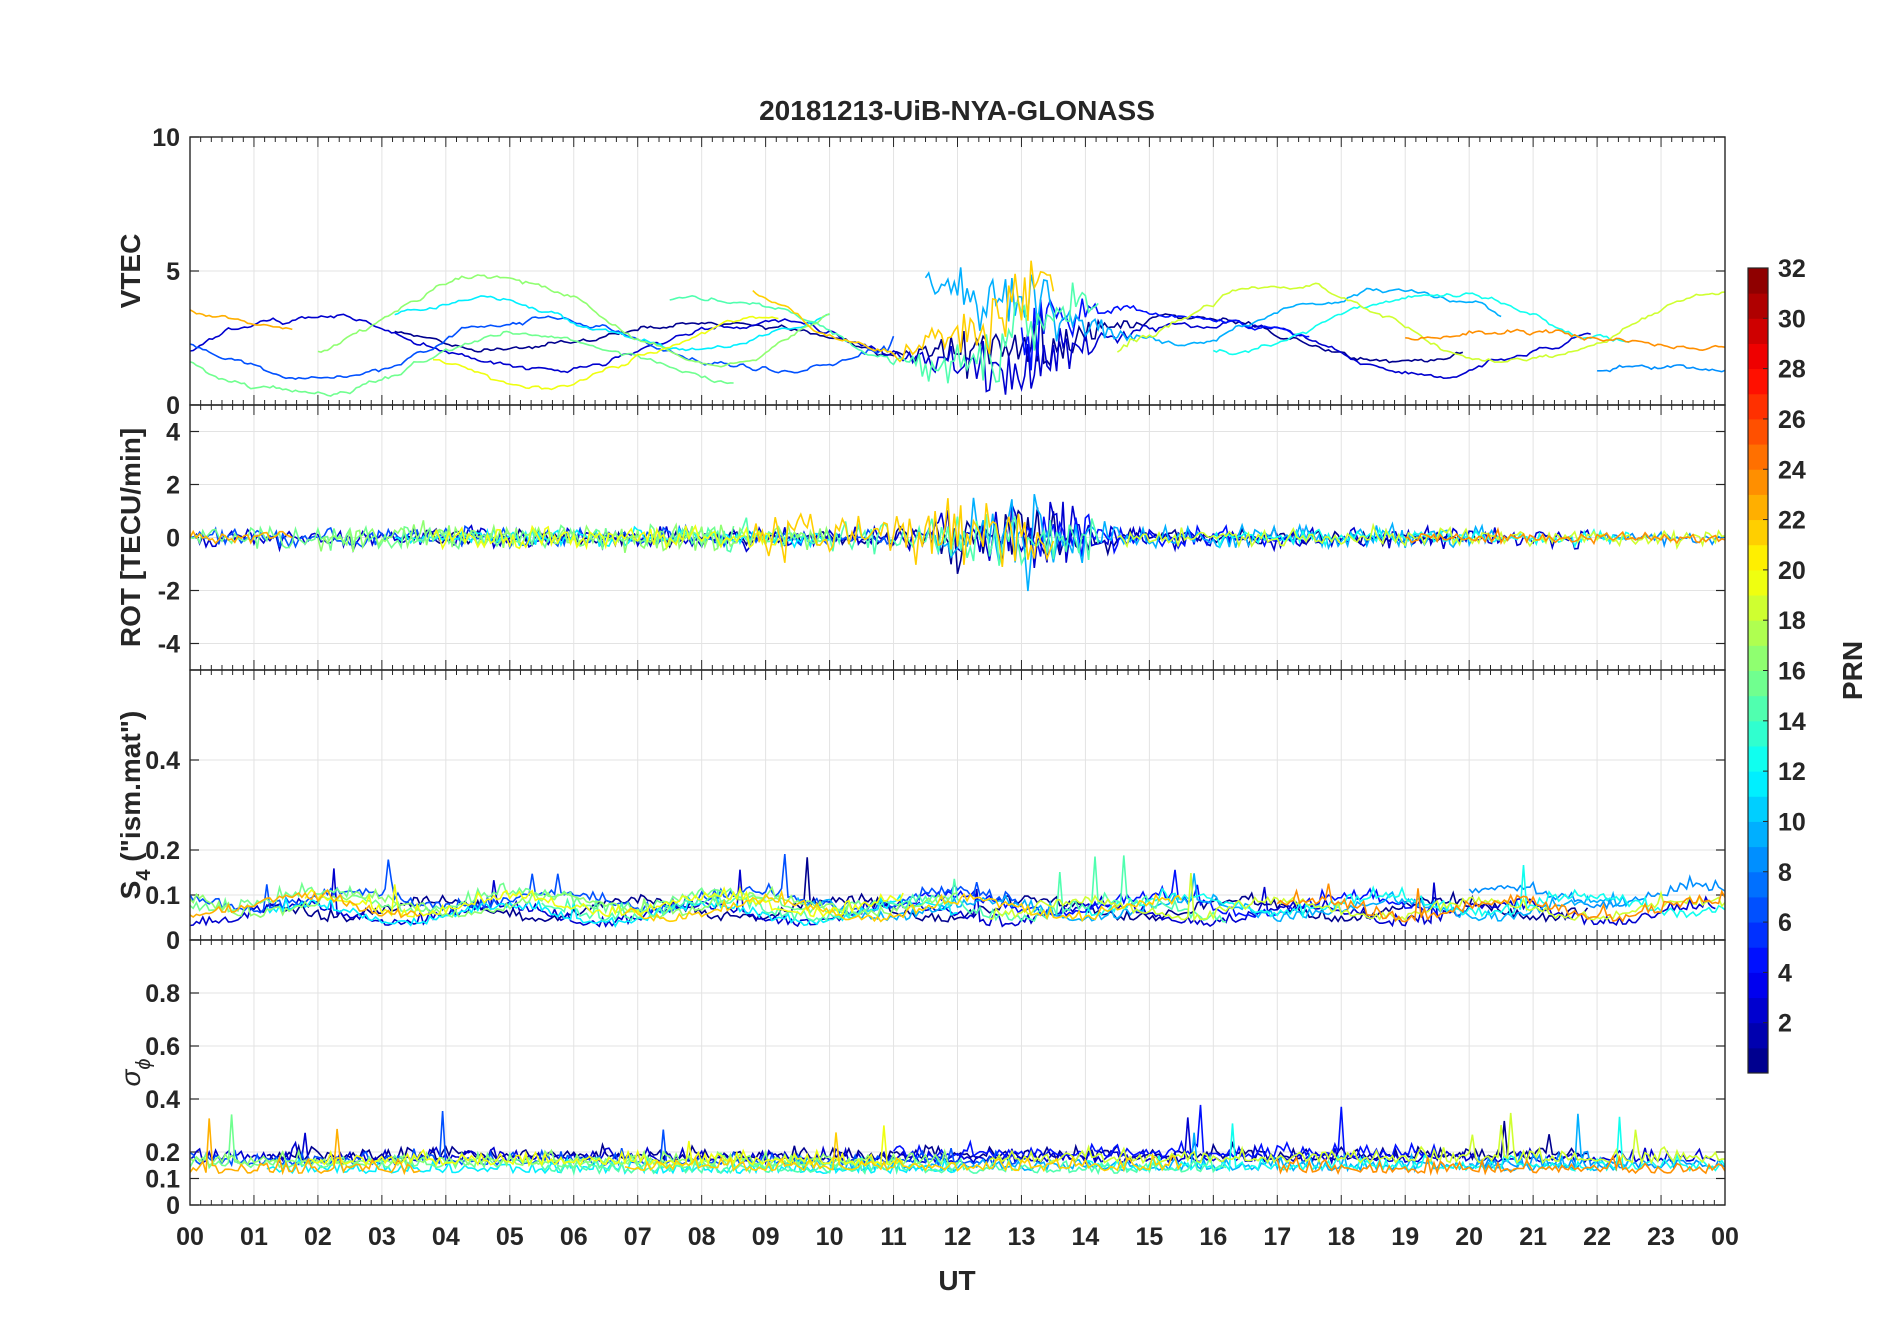 This screenshot has width=1902, height=1330. I want to click on x-tick-label: 17, so click(1277, 1237).